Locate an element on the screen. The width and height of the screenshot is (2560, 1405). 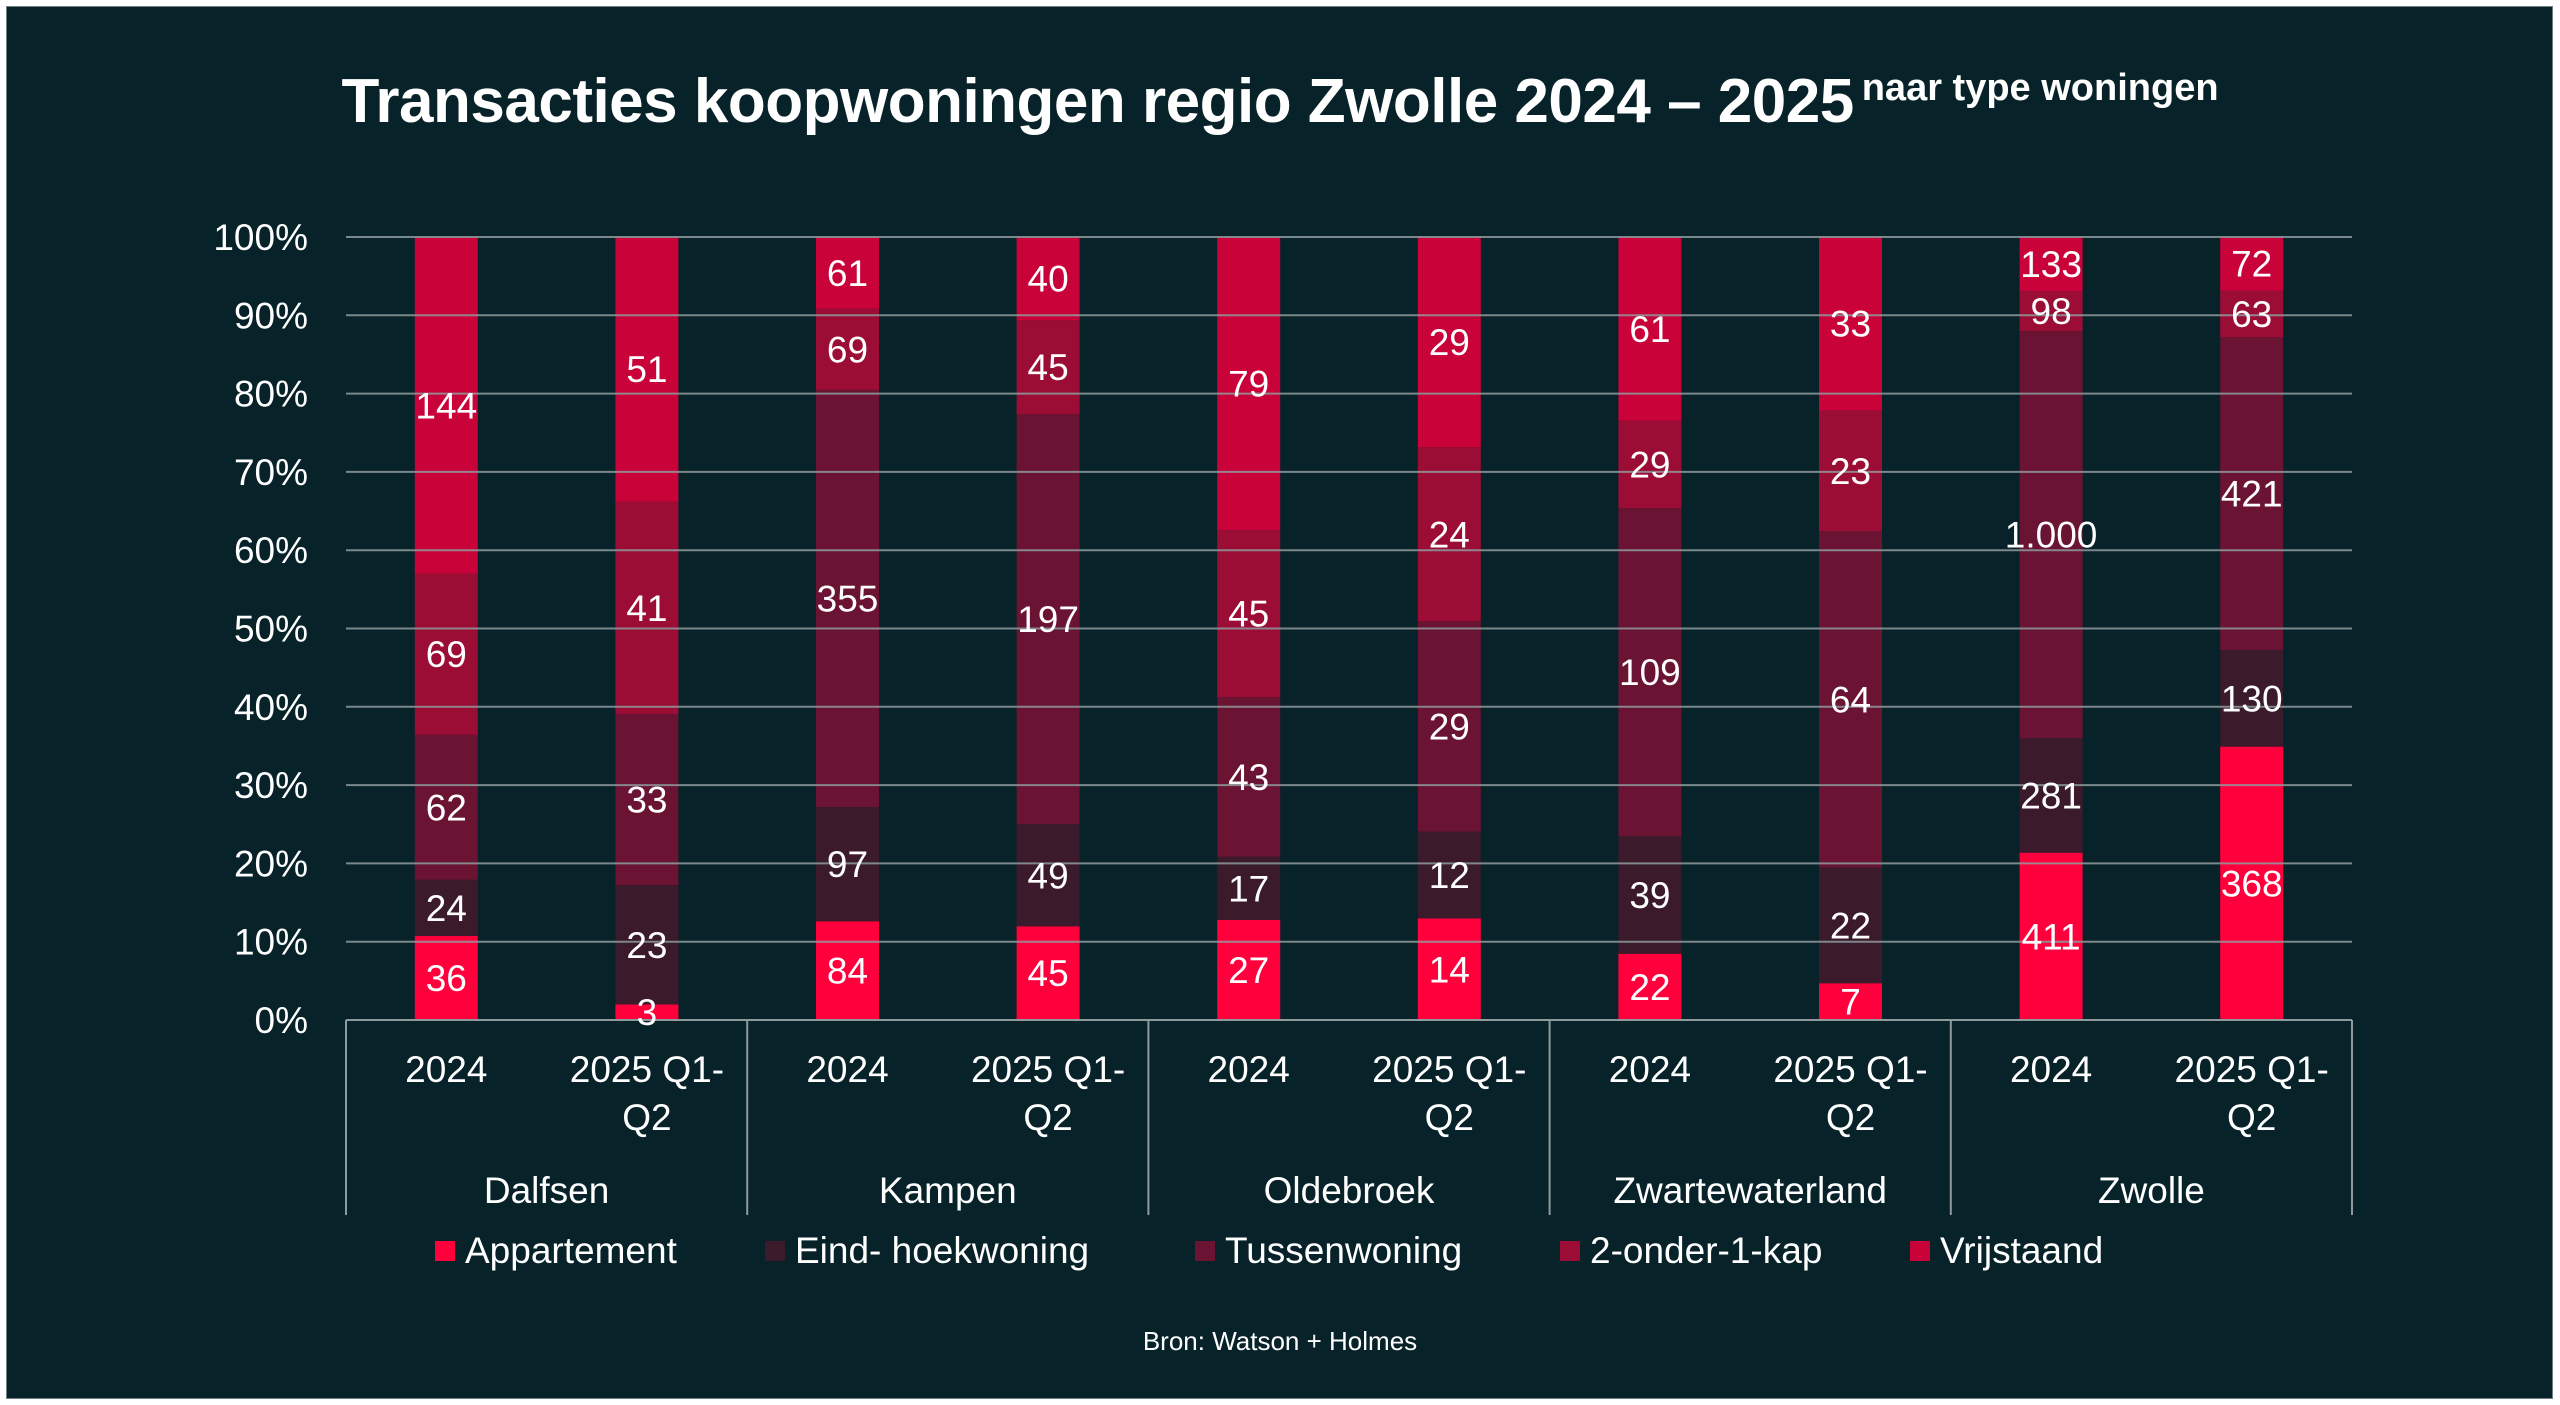
data-label: 79 is located at coordinates (1248, 384).